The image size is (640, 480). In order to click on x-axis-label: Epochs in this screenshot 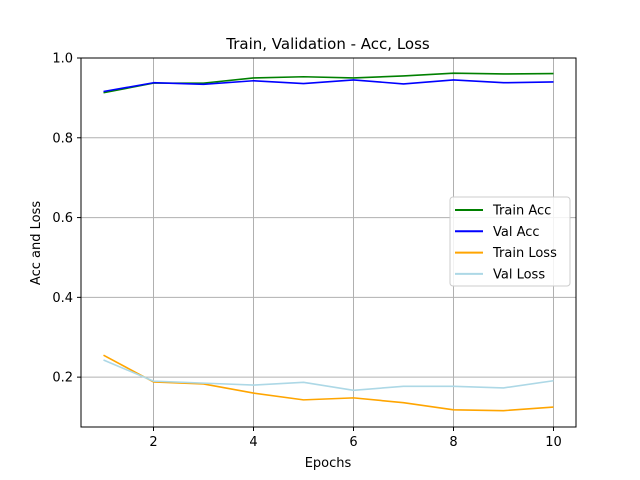, I will do `click(328, 463)`.